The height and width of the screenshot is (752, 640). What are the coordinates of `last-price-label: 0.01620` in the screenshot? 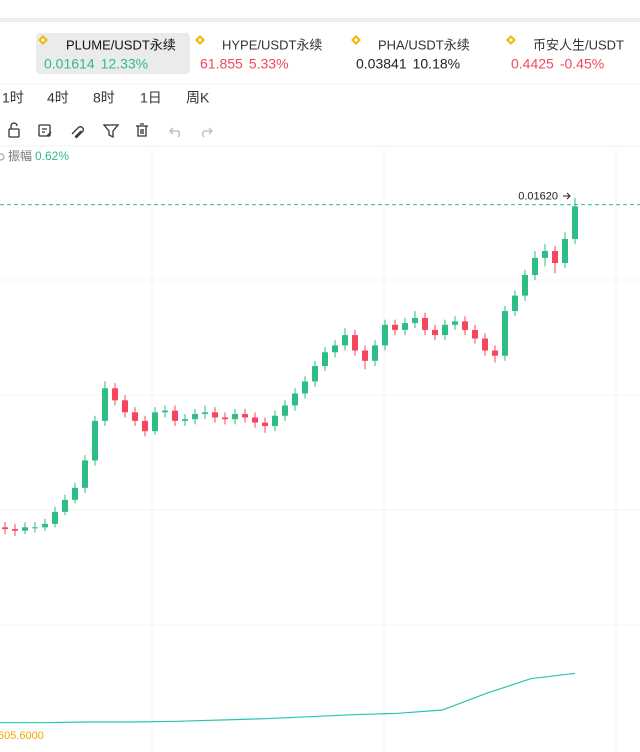 It's located at (538, 197).